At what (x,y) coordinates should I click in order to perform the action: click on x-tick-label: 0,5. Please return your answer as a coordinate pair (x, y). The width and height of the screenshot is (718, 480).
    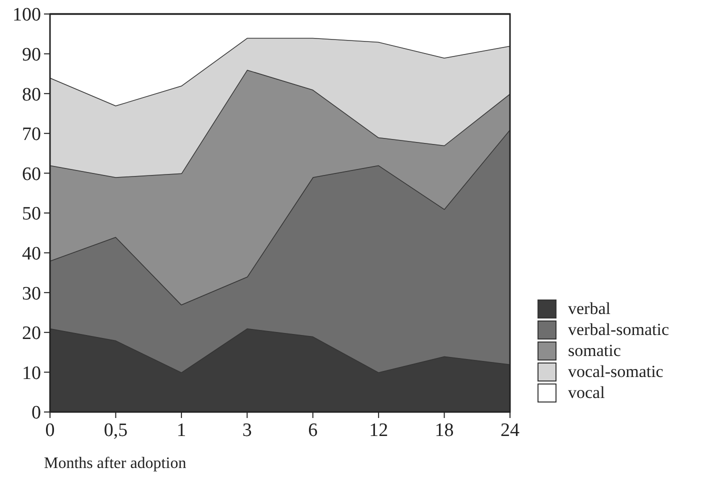
    Looking at the image, I should click on (116, 430).